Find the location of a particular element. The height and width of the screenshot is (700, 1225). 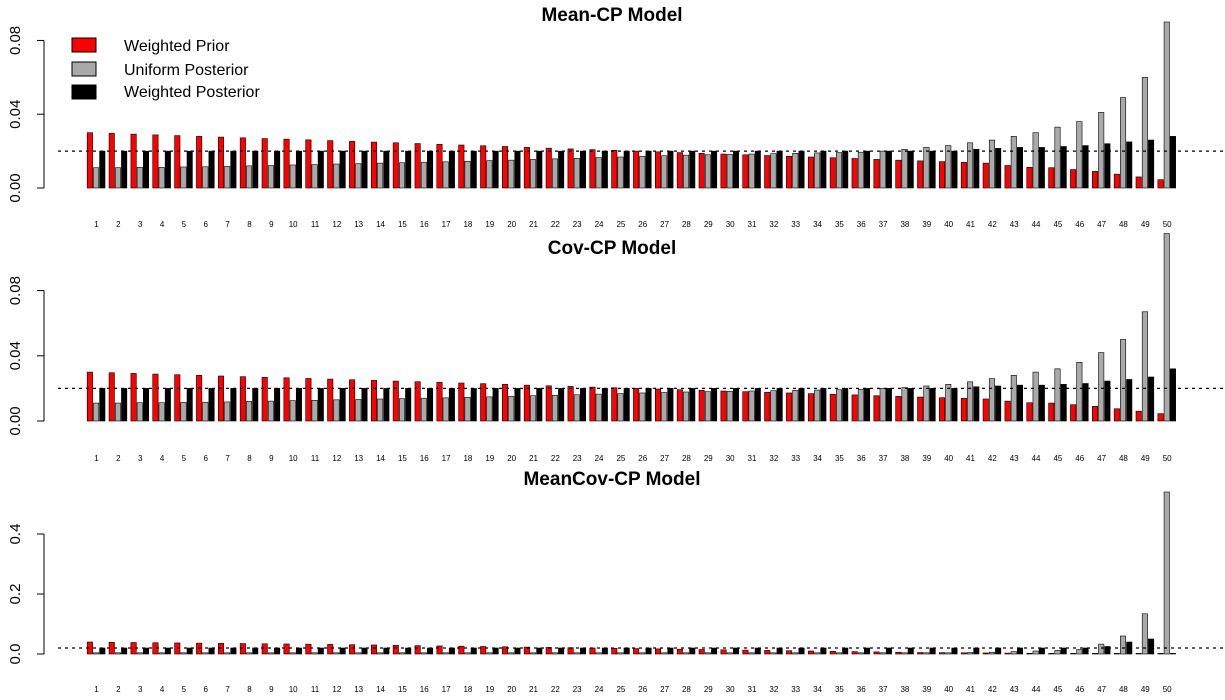

x-tick-label: 31 is located at coordinates (752, 689).